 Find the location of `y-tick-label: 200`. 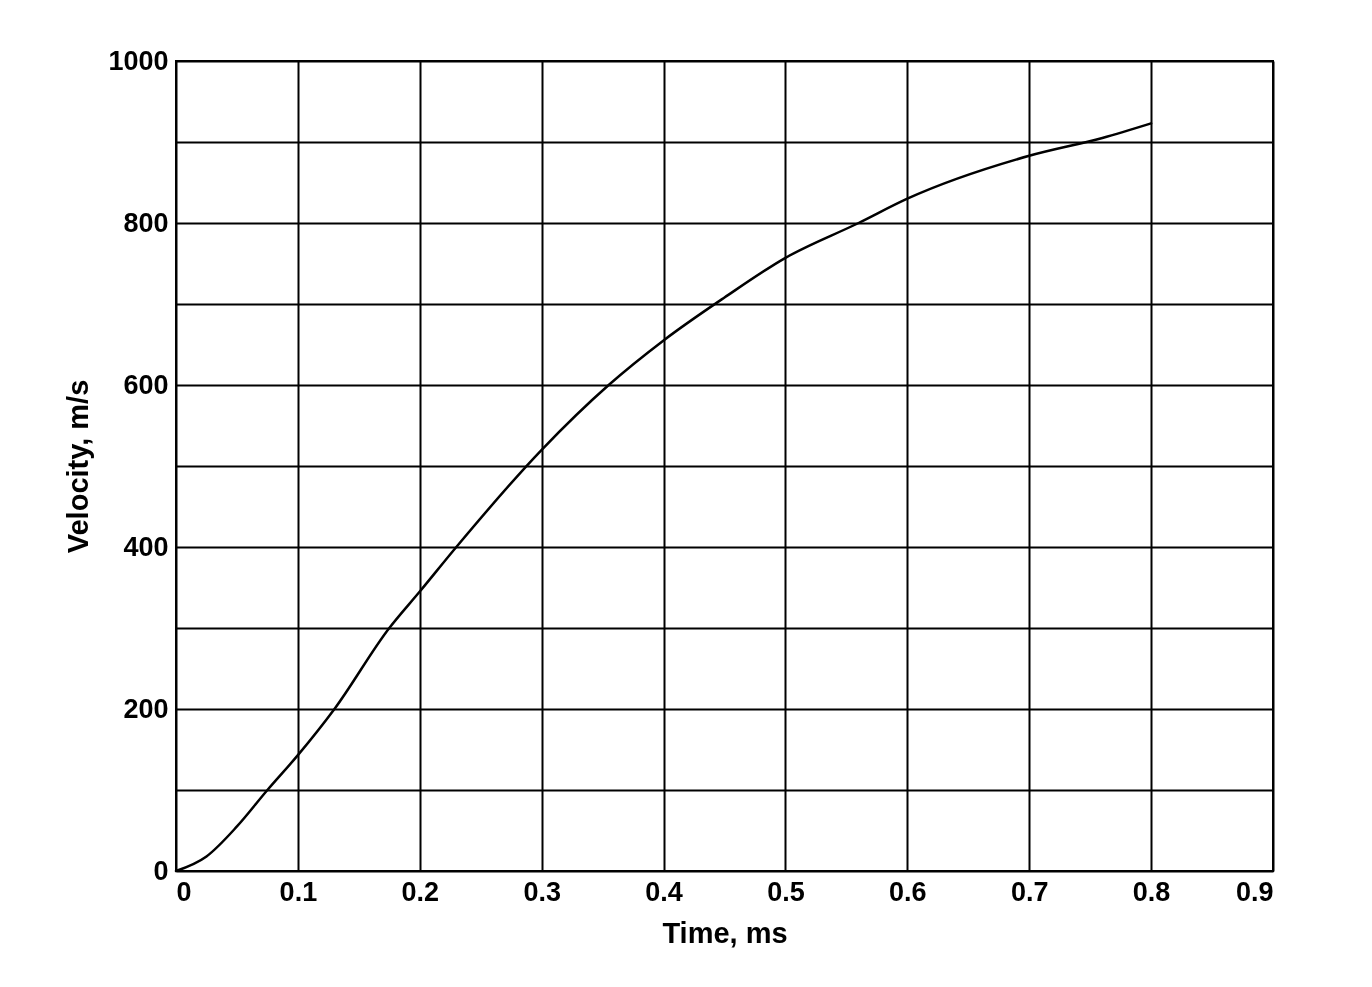

y-tick-label: 200 is located at coordinates (146, 708).